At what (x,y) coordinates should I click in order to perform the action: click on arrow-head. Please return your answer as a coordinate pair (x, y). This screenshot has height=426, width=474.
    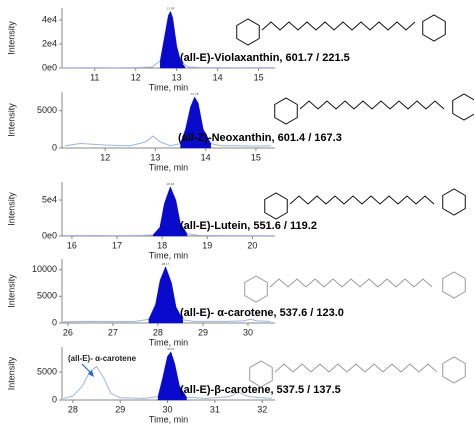
    Looking at the image, I should click on (91, 373).